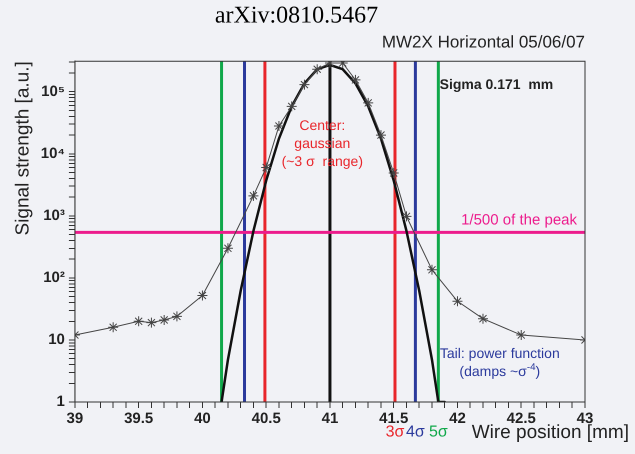  What do you see at coordinates (52, 153) in the screenshot?
I see `y-tick-label: 10⁴` at bounding box center [52, 153].